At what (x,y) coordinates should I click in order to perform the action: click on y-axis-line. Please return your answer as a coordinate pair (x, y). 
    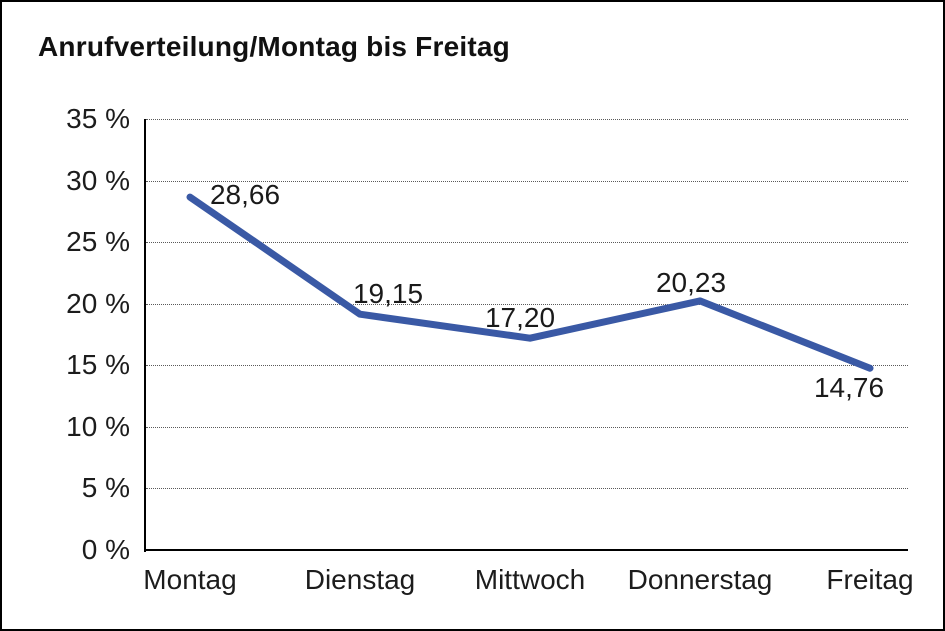
    Looking at the image, I should click on (145, 335).